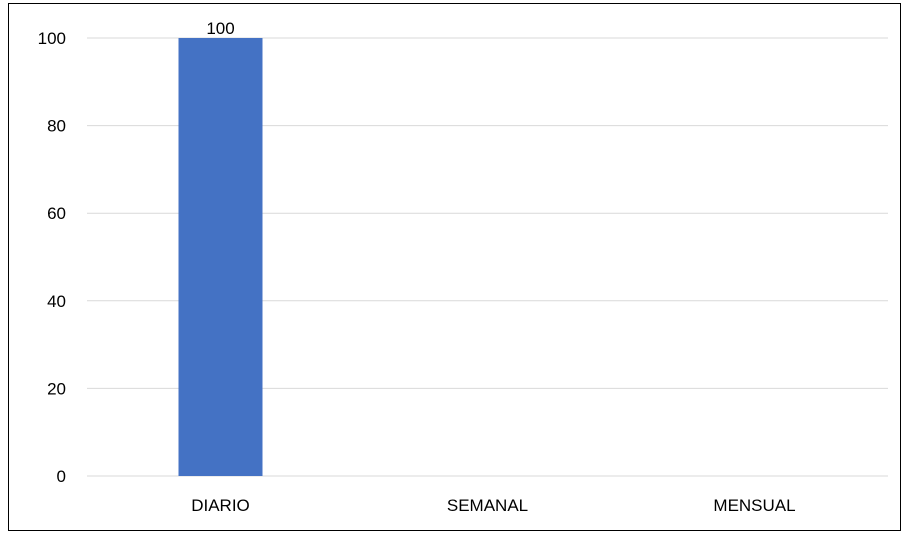 The height and width of the screenshot is (534, 904). Describe the element at coordinates (487, 505) in the screenshot. I see `x-category-label-semanal: SEMANAL` at that location.